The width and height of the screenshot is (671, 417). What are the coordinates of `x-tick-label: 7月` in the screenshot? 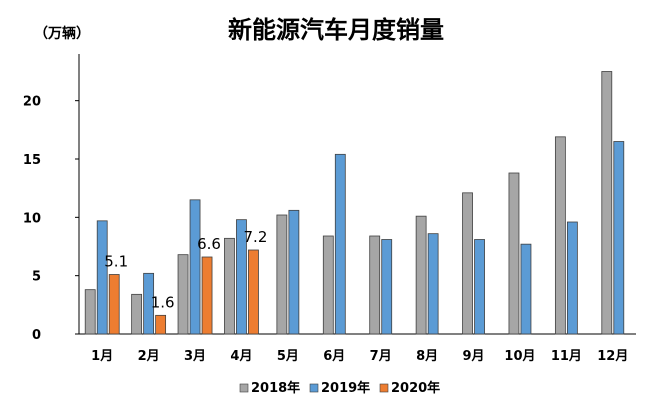 It's located at (381, 356).